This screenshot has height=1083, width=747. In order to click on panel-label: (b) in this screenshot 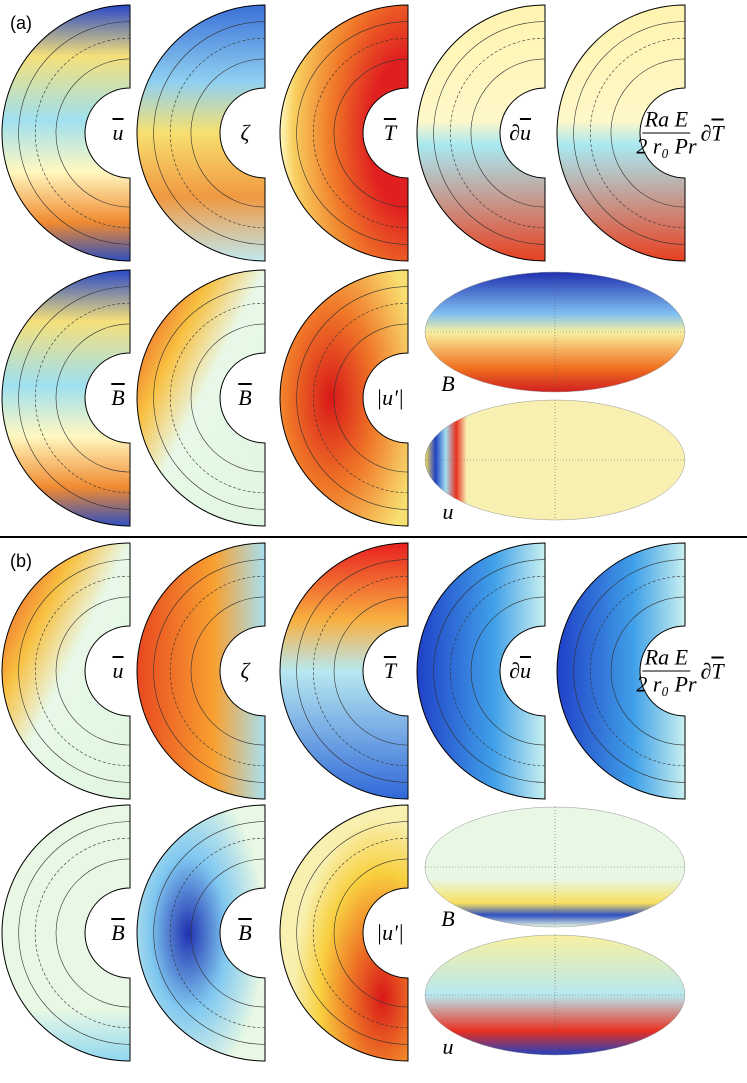, I will do `click(21, 561)`.